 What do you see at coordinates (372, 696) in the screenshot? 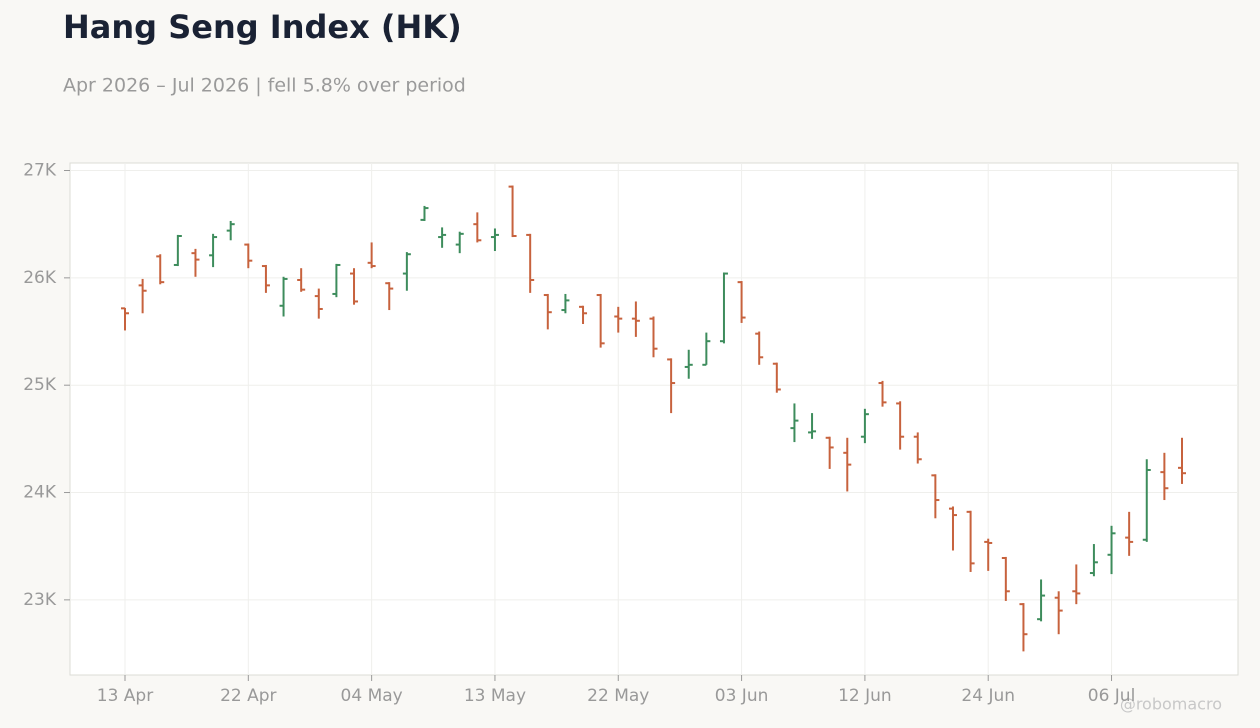
I see `x-tick-label: 04 May` at bounding box center [372, 696].